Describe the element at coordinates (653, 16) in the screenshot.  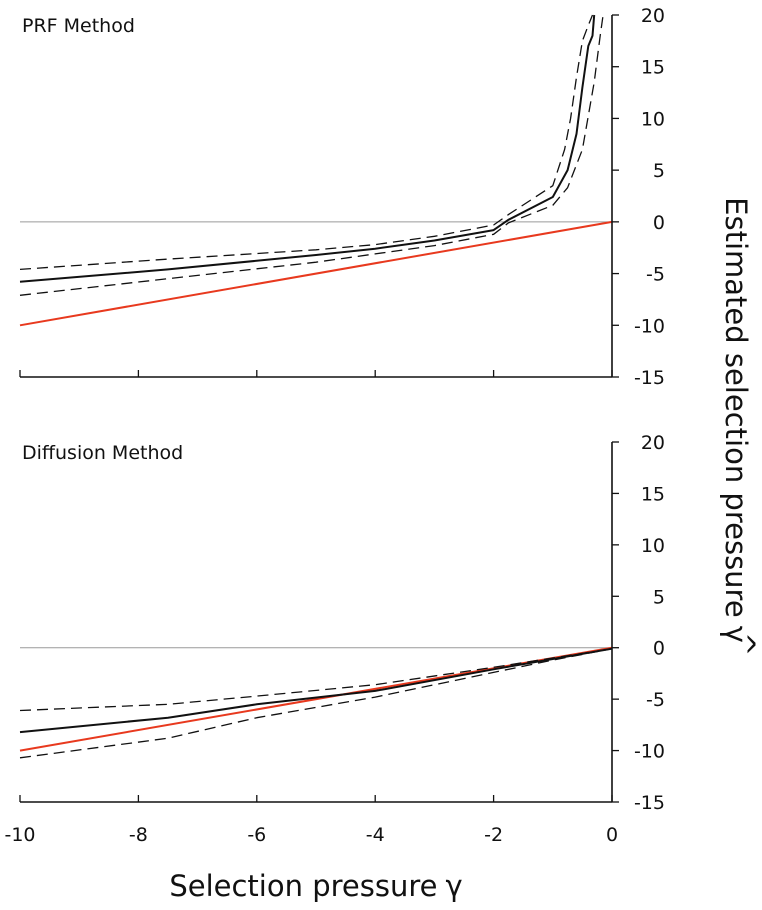
I see `y-tick-label-prf: 20` at that location.